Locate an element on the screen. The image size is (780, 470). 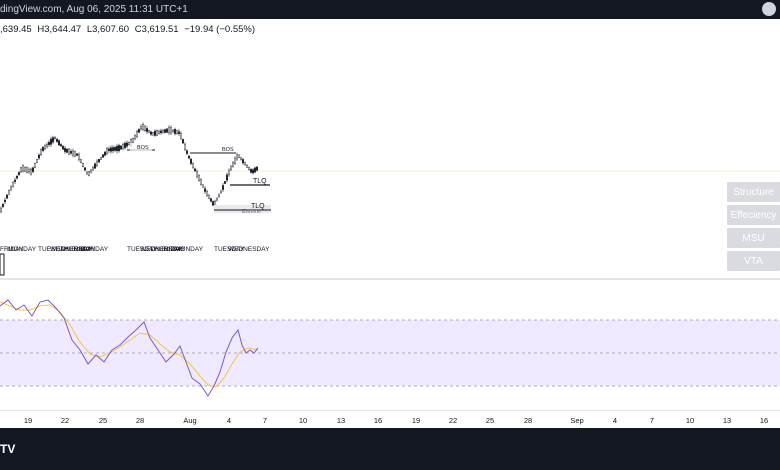
extreme-zone: TLQ Extreme is located at coordinates (242, 209).